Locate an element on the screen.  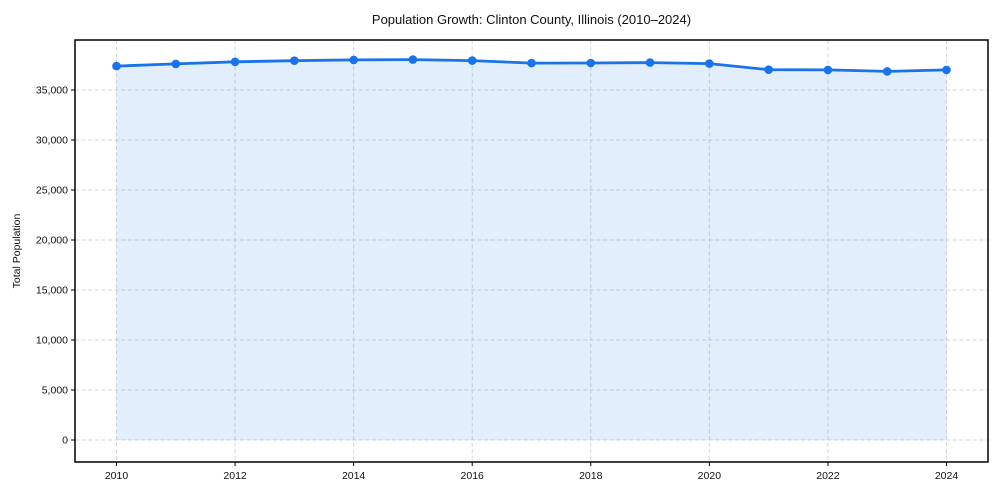
data-point-2010 is located at coordinates (116, 66).